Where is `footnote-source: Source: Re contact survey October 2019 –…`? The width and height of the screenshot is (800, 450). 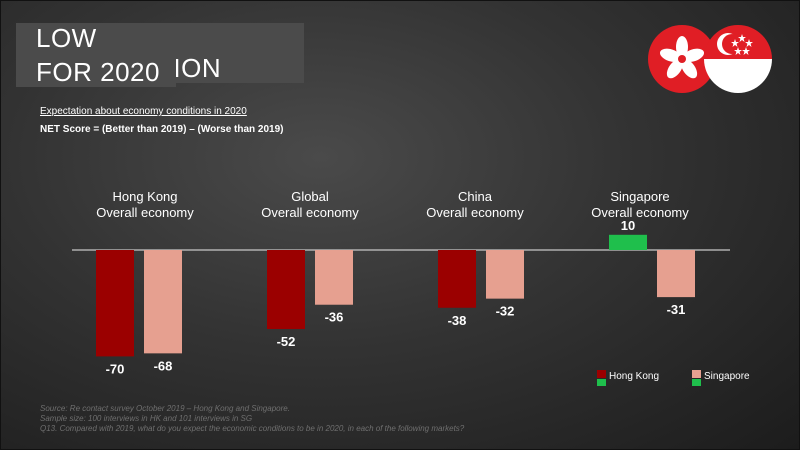
footnote-source: Source: Re contact survey October 2019 –… is located at coordinates (165, 408).